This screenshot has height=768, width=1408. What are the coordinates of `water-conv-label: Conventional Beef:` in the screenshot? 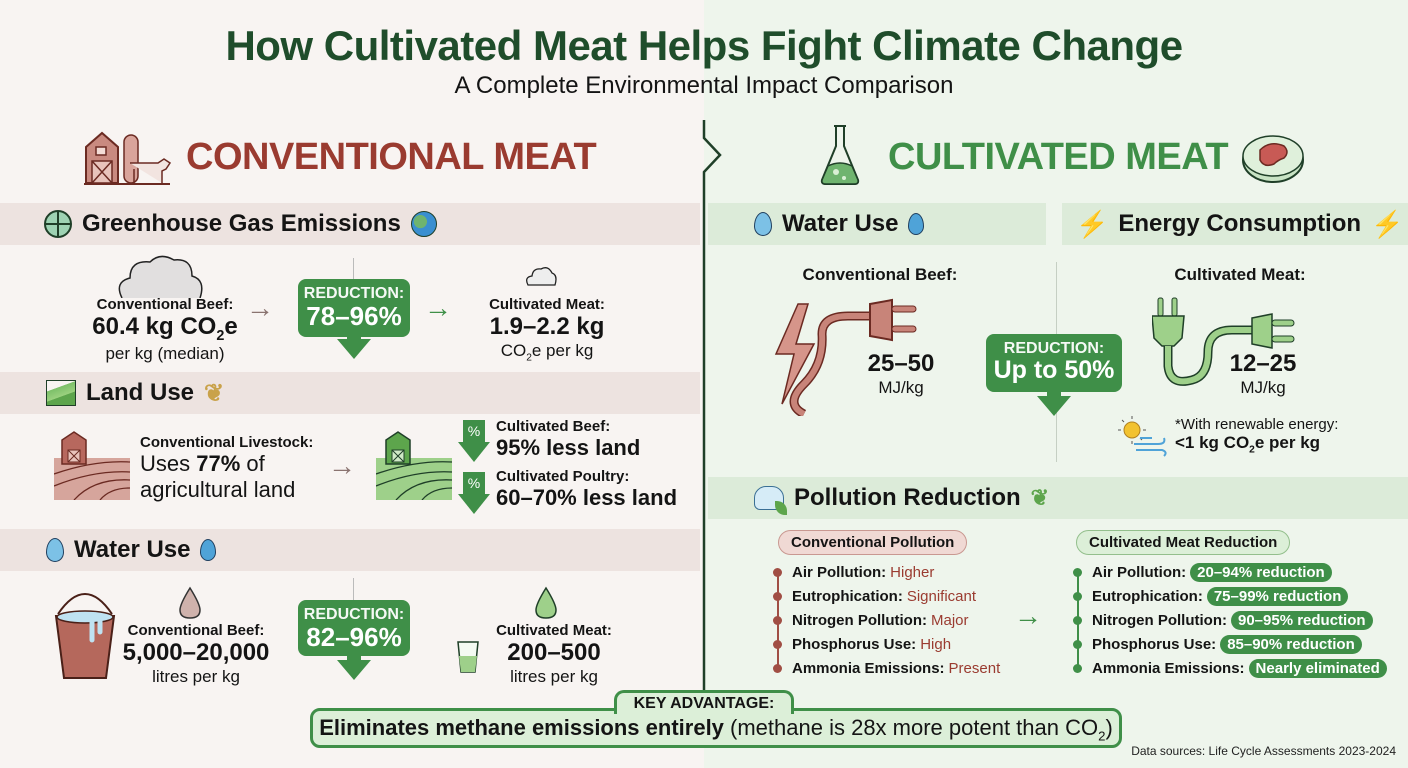 It's located at (196, 630).